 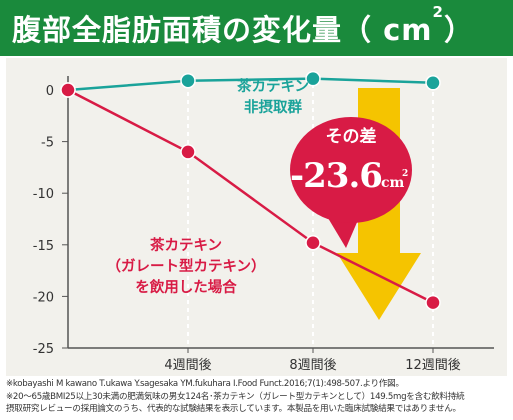 What do you see at coordinates (387, 30) in the screenshot?
I see `unit-open: （ cm` at bounding box center [387, 30].